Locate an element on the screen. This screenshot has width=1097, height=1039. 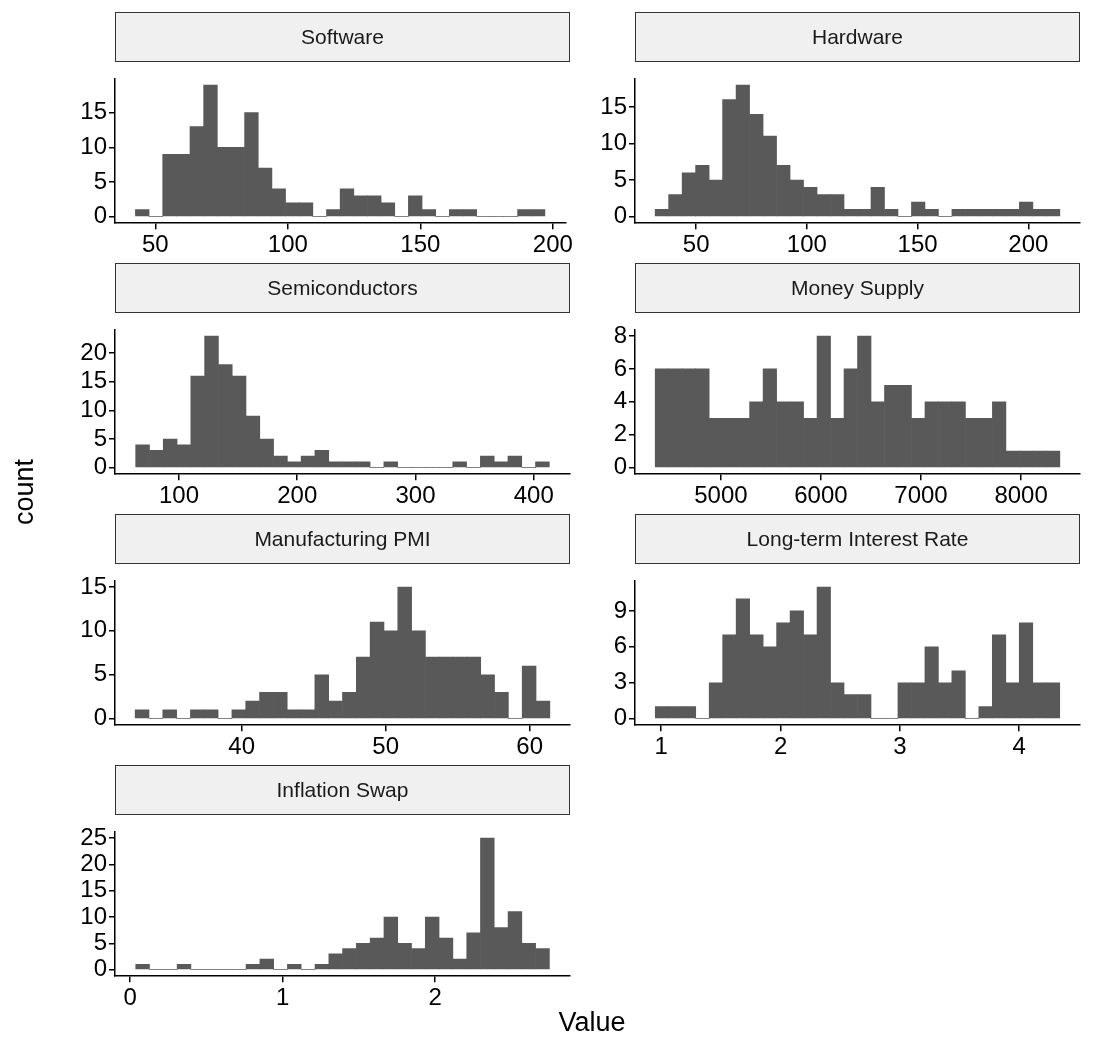
x-tick-label: 5000 is located at coordinates (721, 495).